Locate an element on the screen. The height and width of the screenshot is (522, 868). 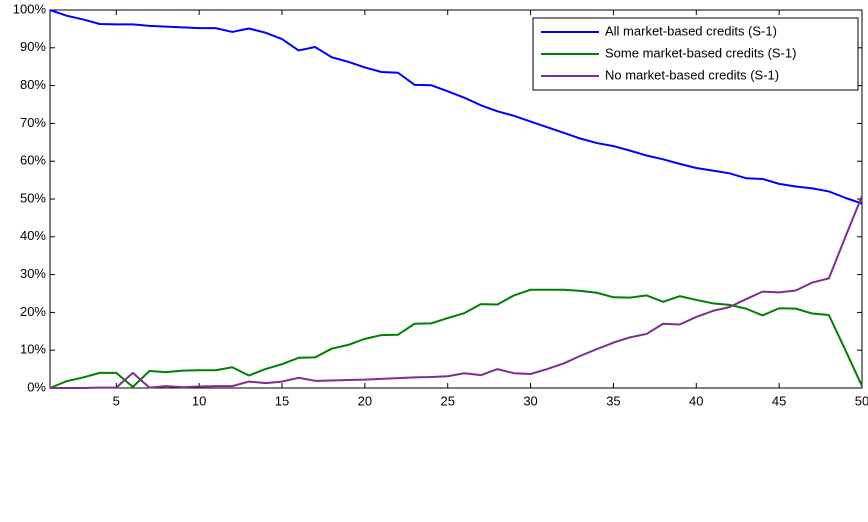
y-tick-label: 20% is located at coordinates (33, 311).